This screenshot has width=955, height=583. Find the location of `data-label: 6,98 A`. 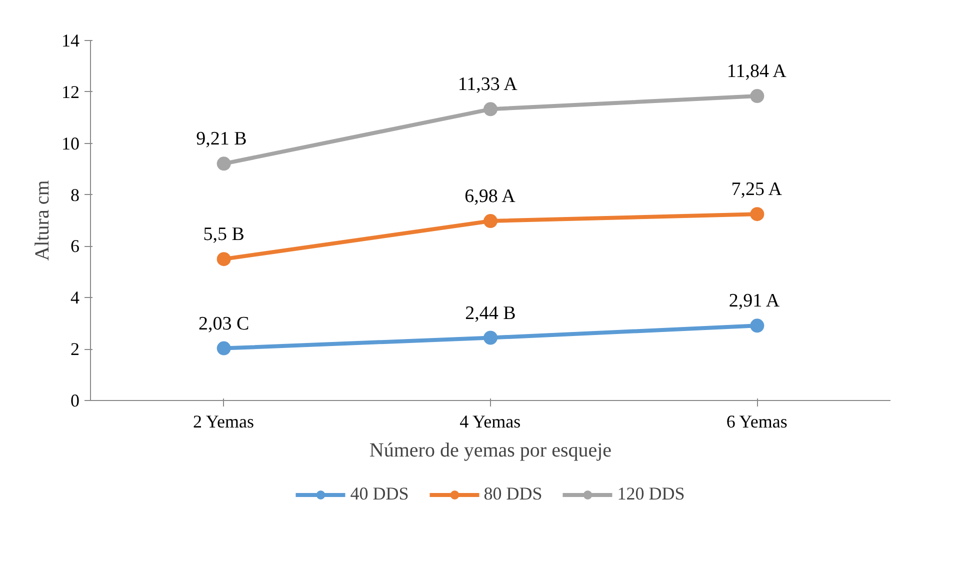

data-label: 6,98 A is located at coordinates (490, 197).